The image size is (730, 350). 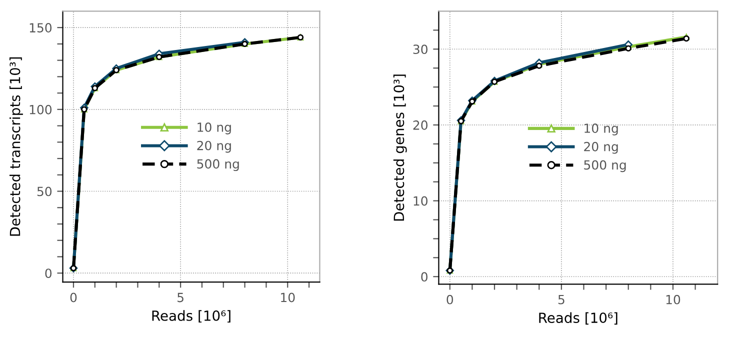 I want to click on y-tick-label: 150, so click(x=41, y=27).